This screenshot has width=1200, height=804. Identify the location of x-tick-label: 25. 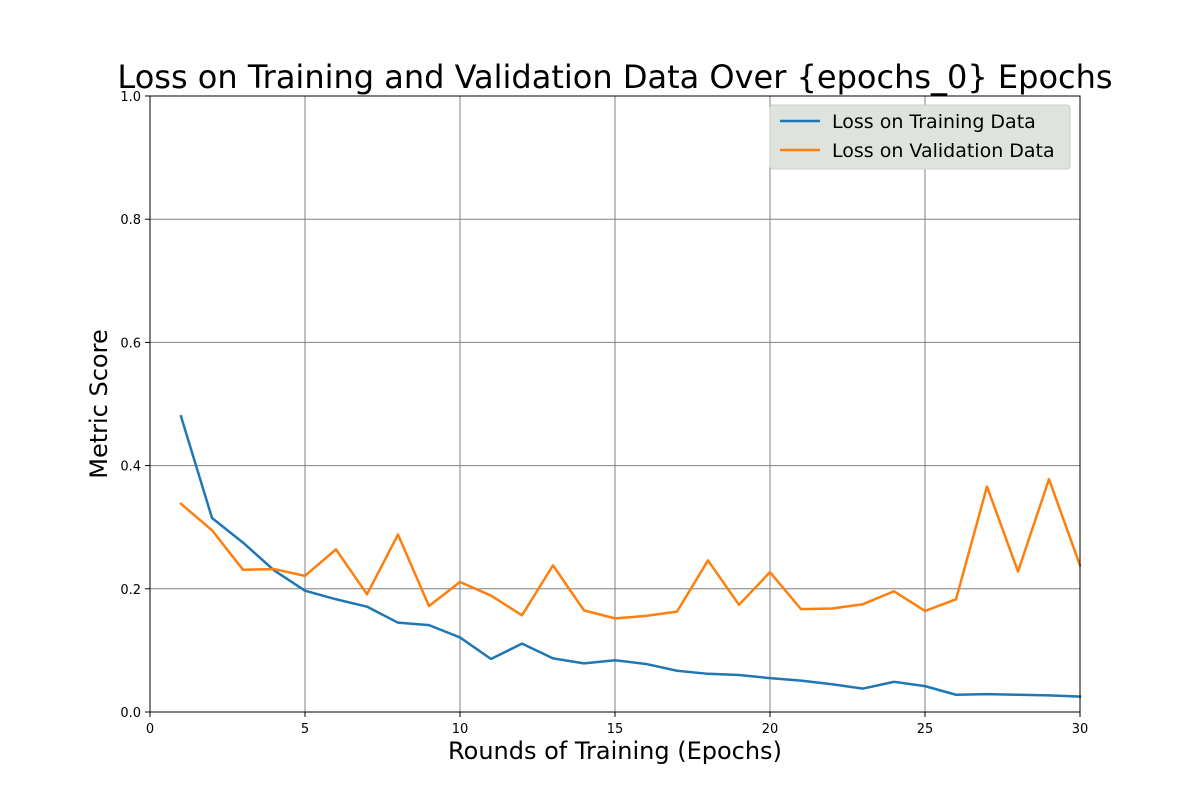
(925, 729).